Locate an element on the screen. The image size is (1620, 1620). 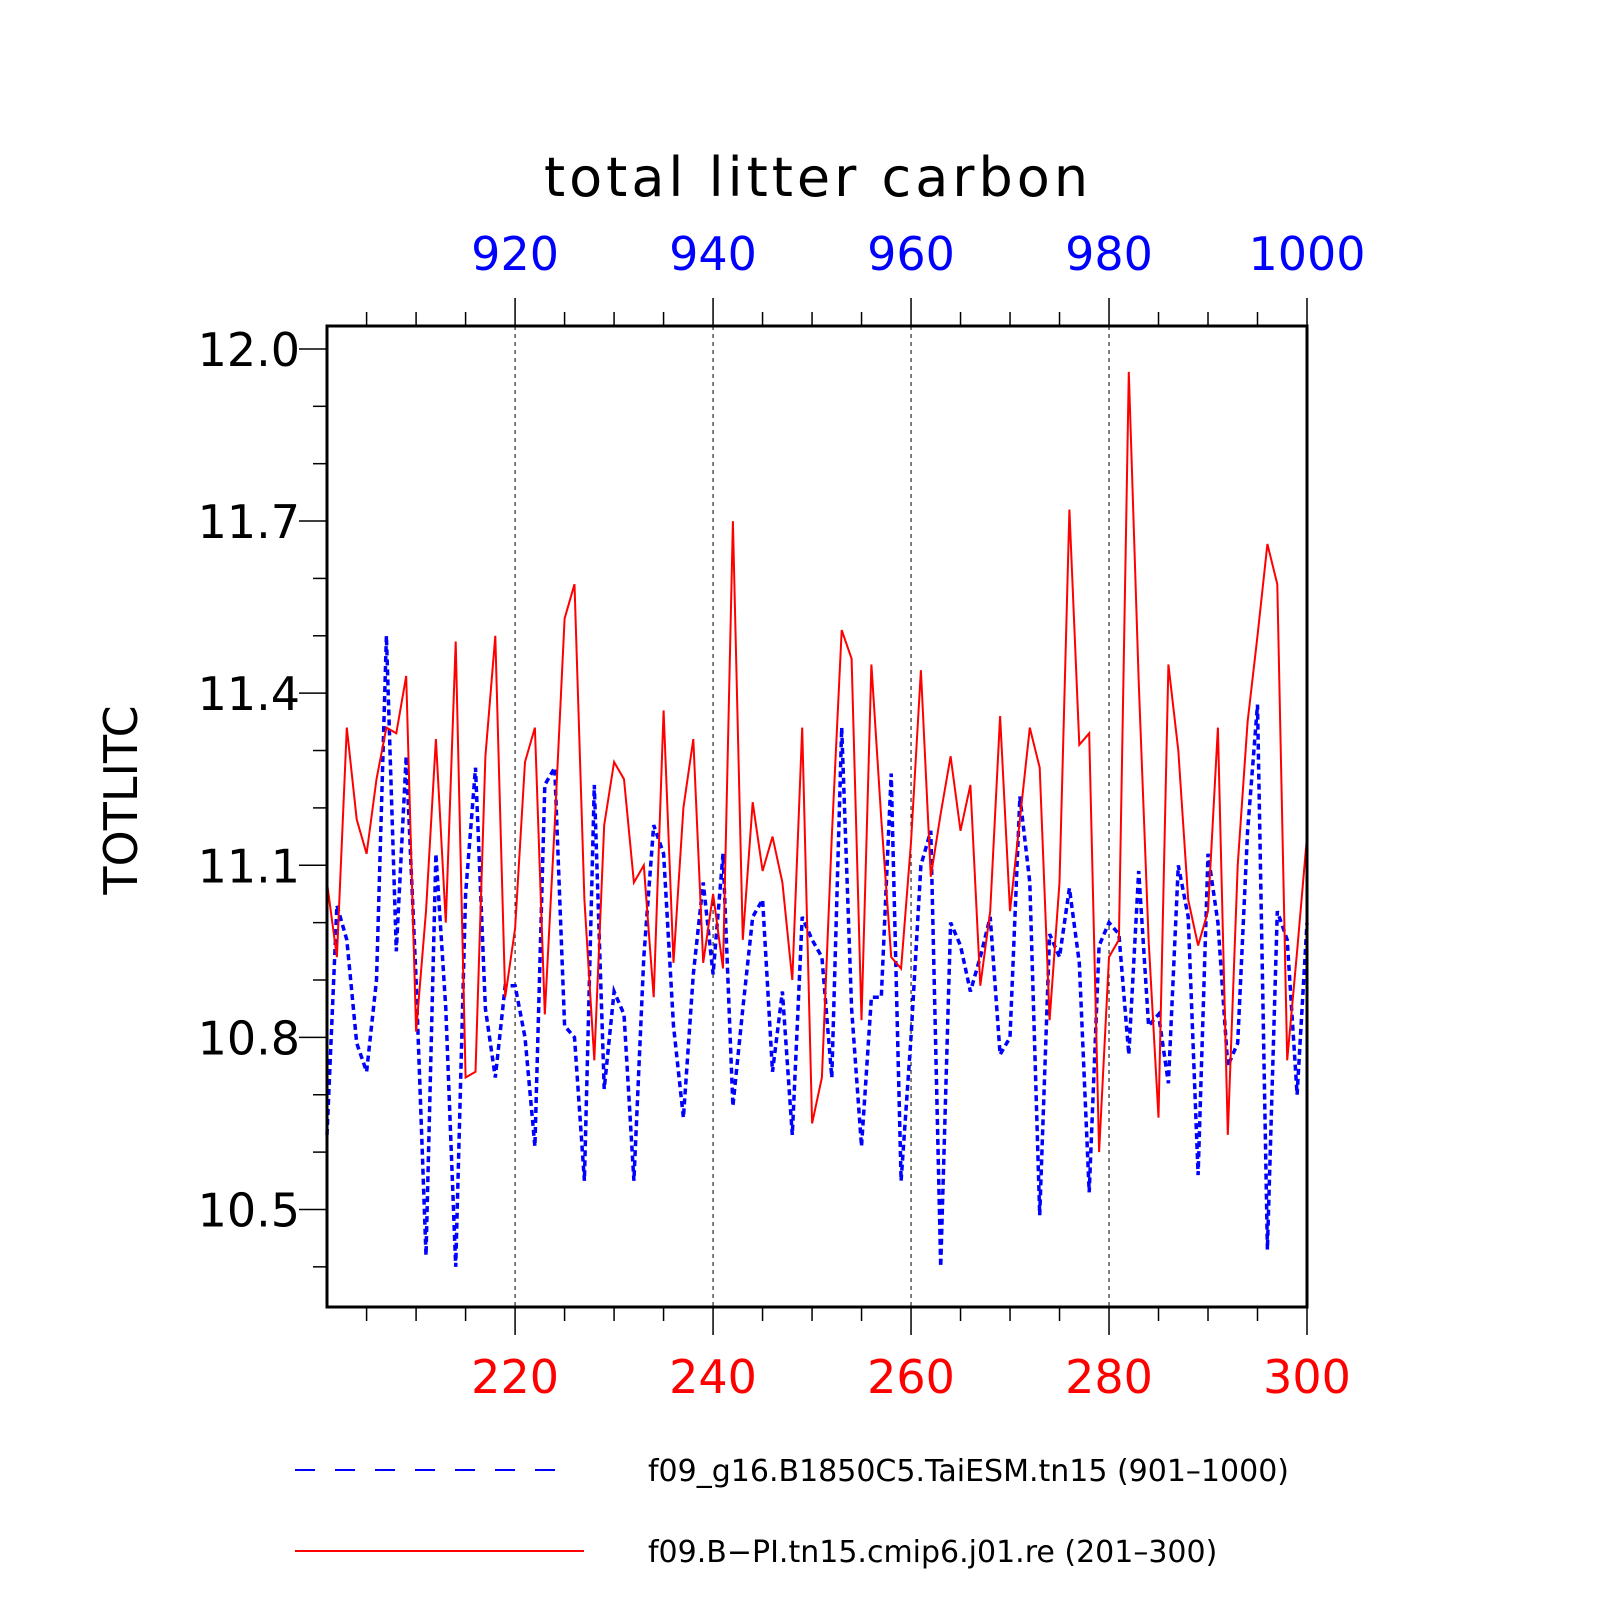
y-axis-ticks: 10.5 10.8 11.1 11.4 11.7 12.0 is located at coordinates (262, 795).